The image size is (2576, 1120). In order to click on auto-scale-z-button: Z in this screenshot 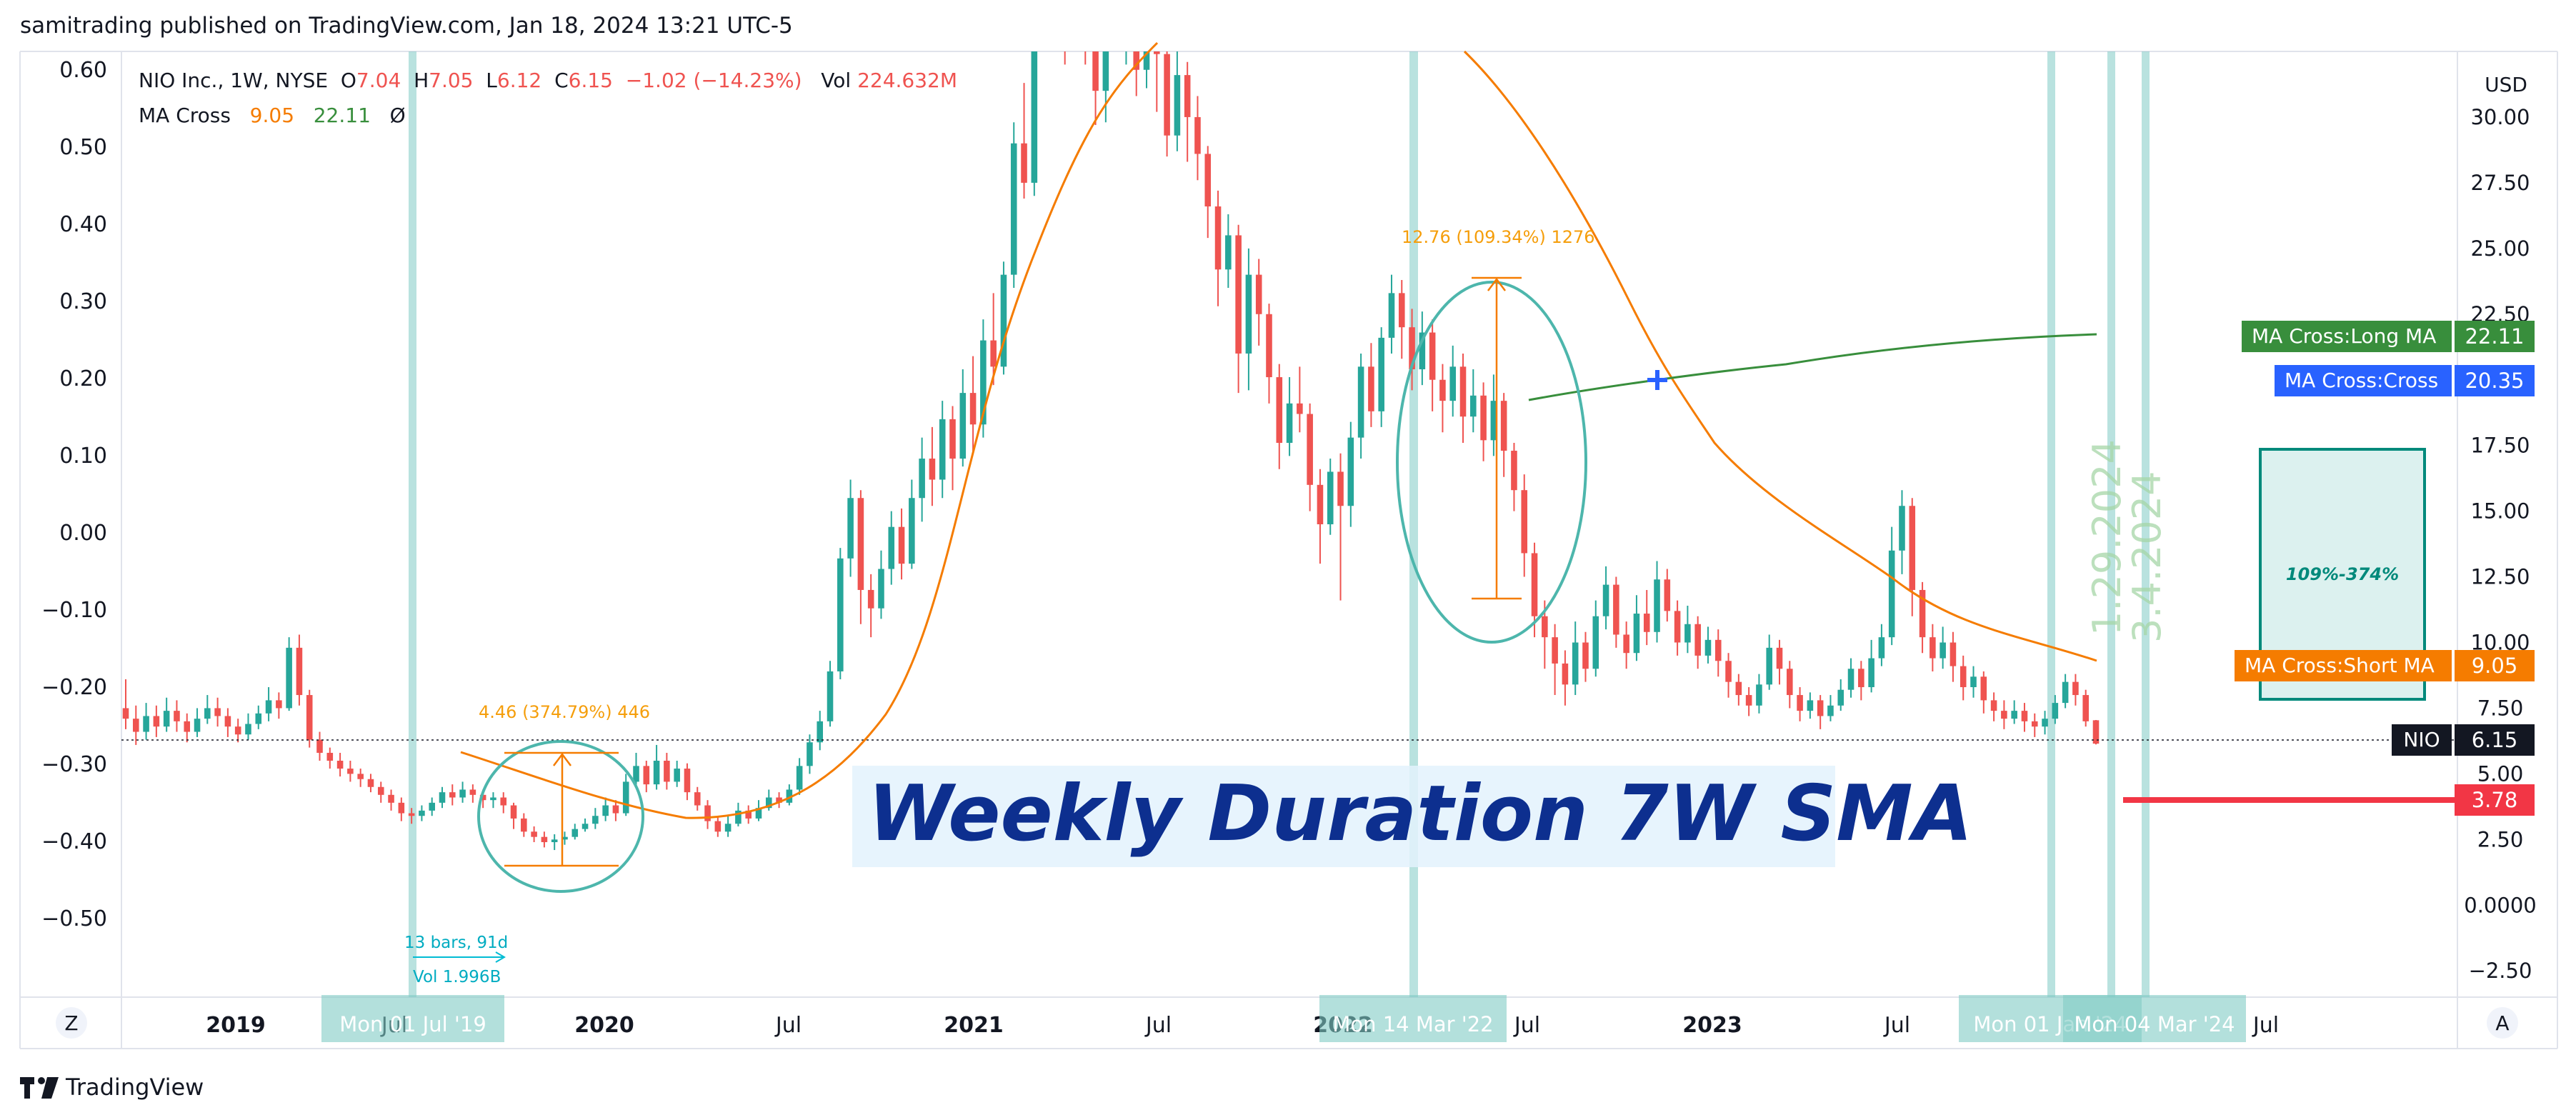, I will do `click(71, 1023)`.